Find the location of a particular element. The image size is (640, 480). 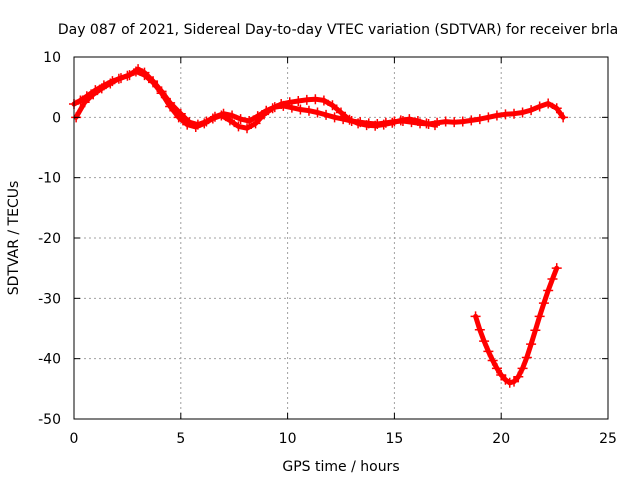

series-line-dip-track is located at coordinates (516, 325).